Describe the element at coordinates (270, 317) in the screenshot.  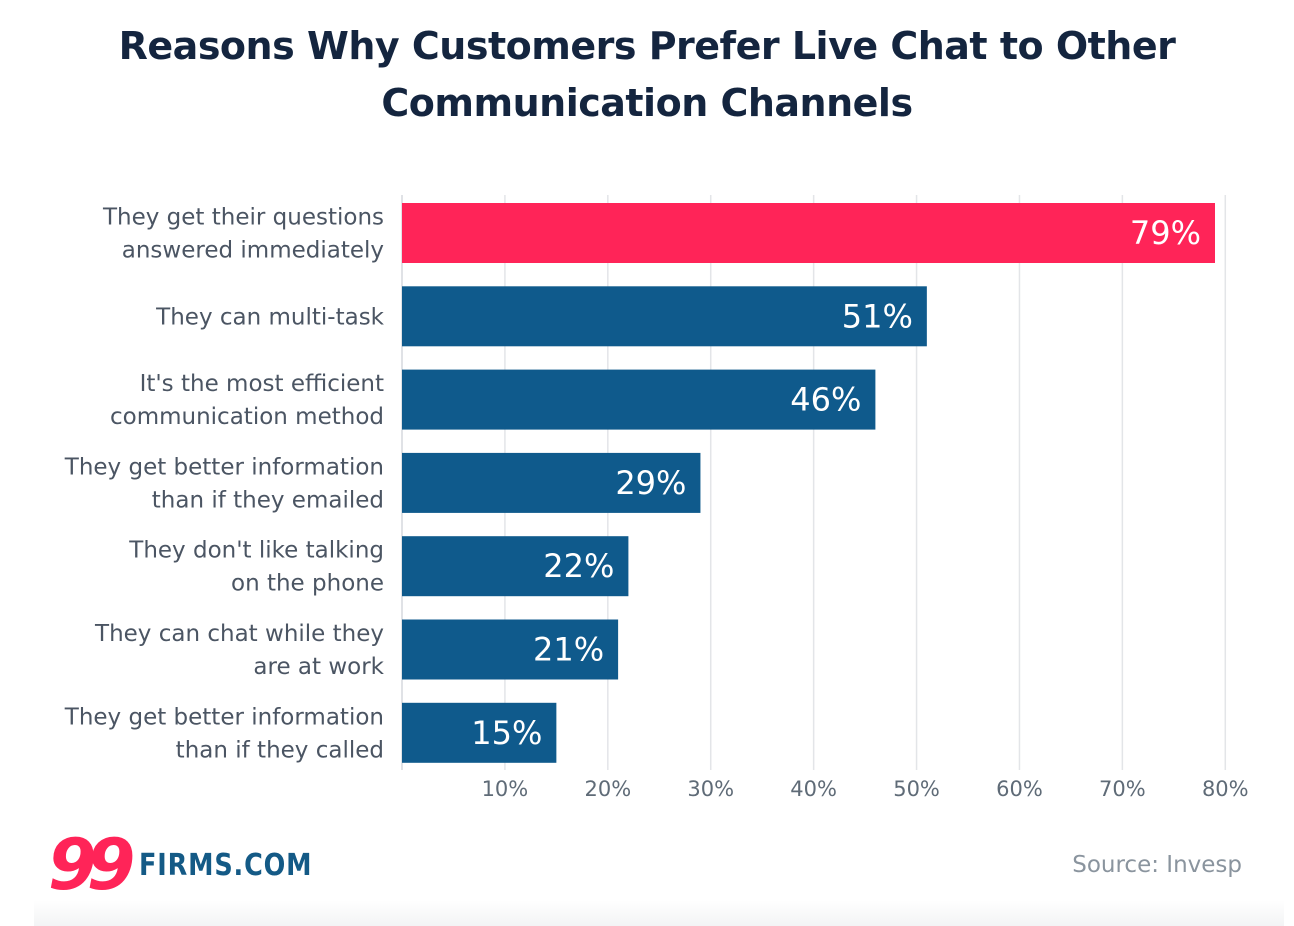
I see `category-label: They can multi-task` at that location.